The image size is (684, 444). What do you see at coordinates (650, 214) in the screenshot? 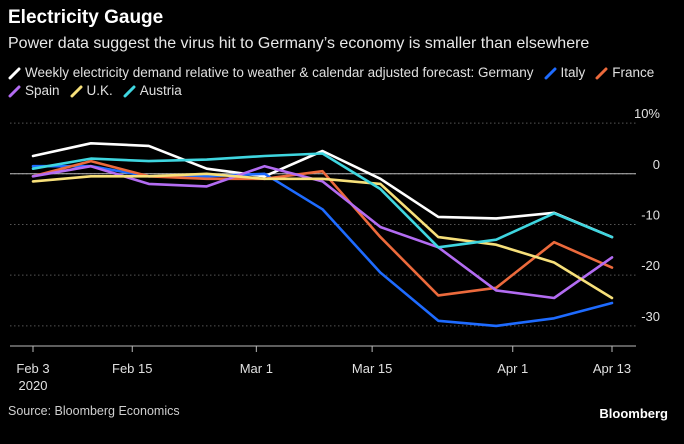
I see `y-tick-label: -10` at bounding box center [650, 214].